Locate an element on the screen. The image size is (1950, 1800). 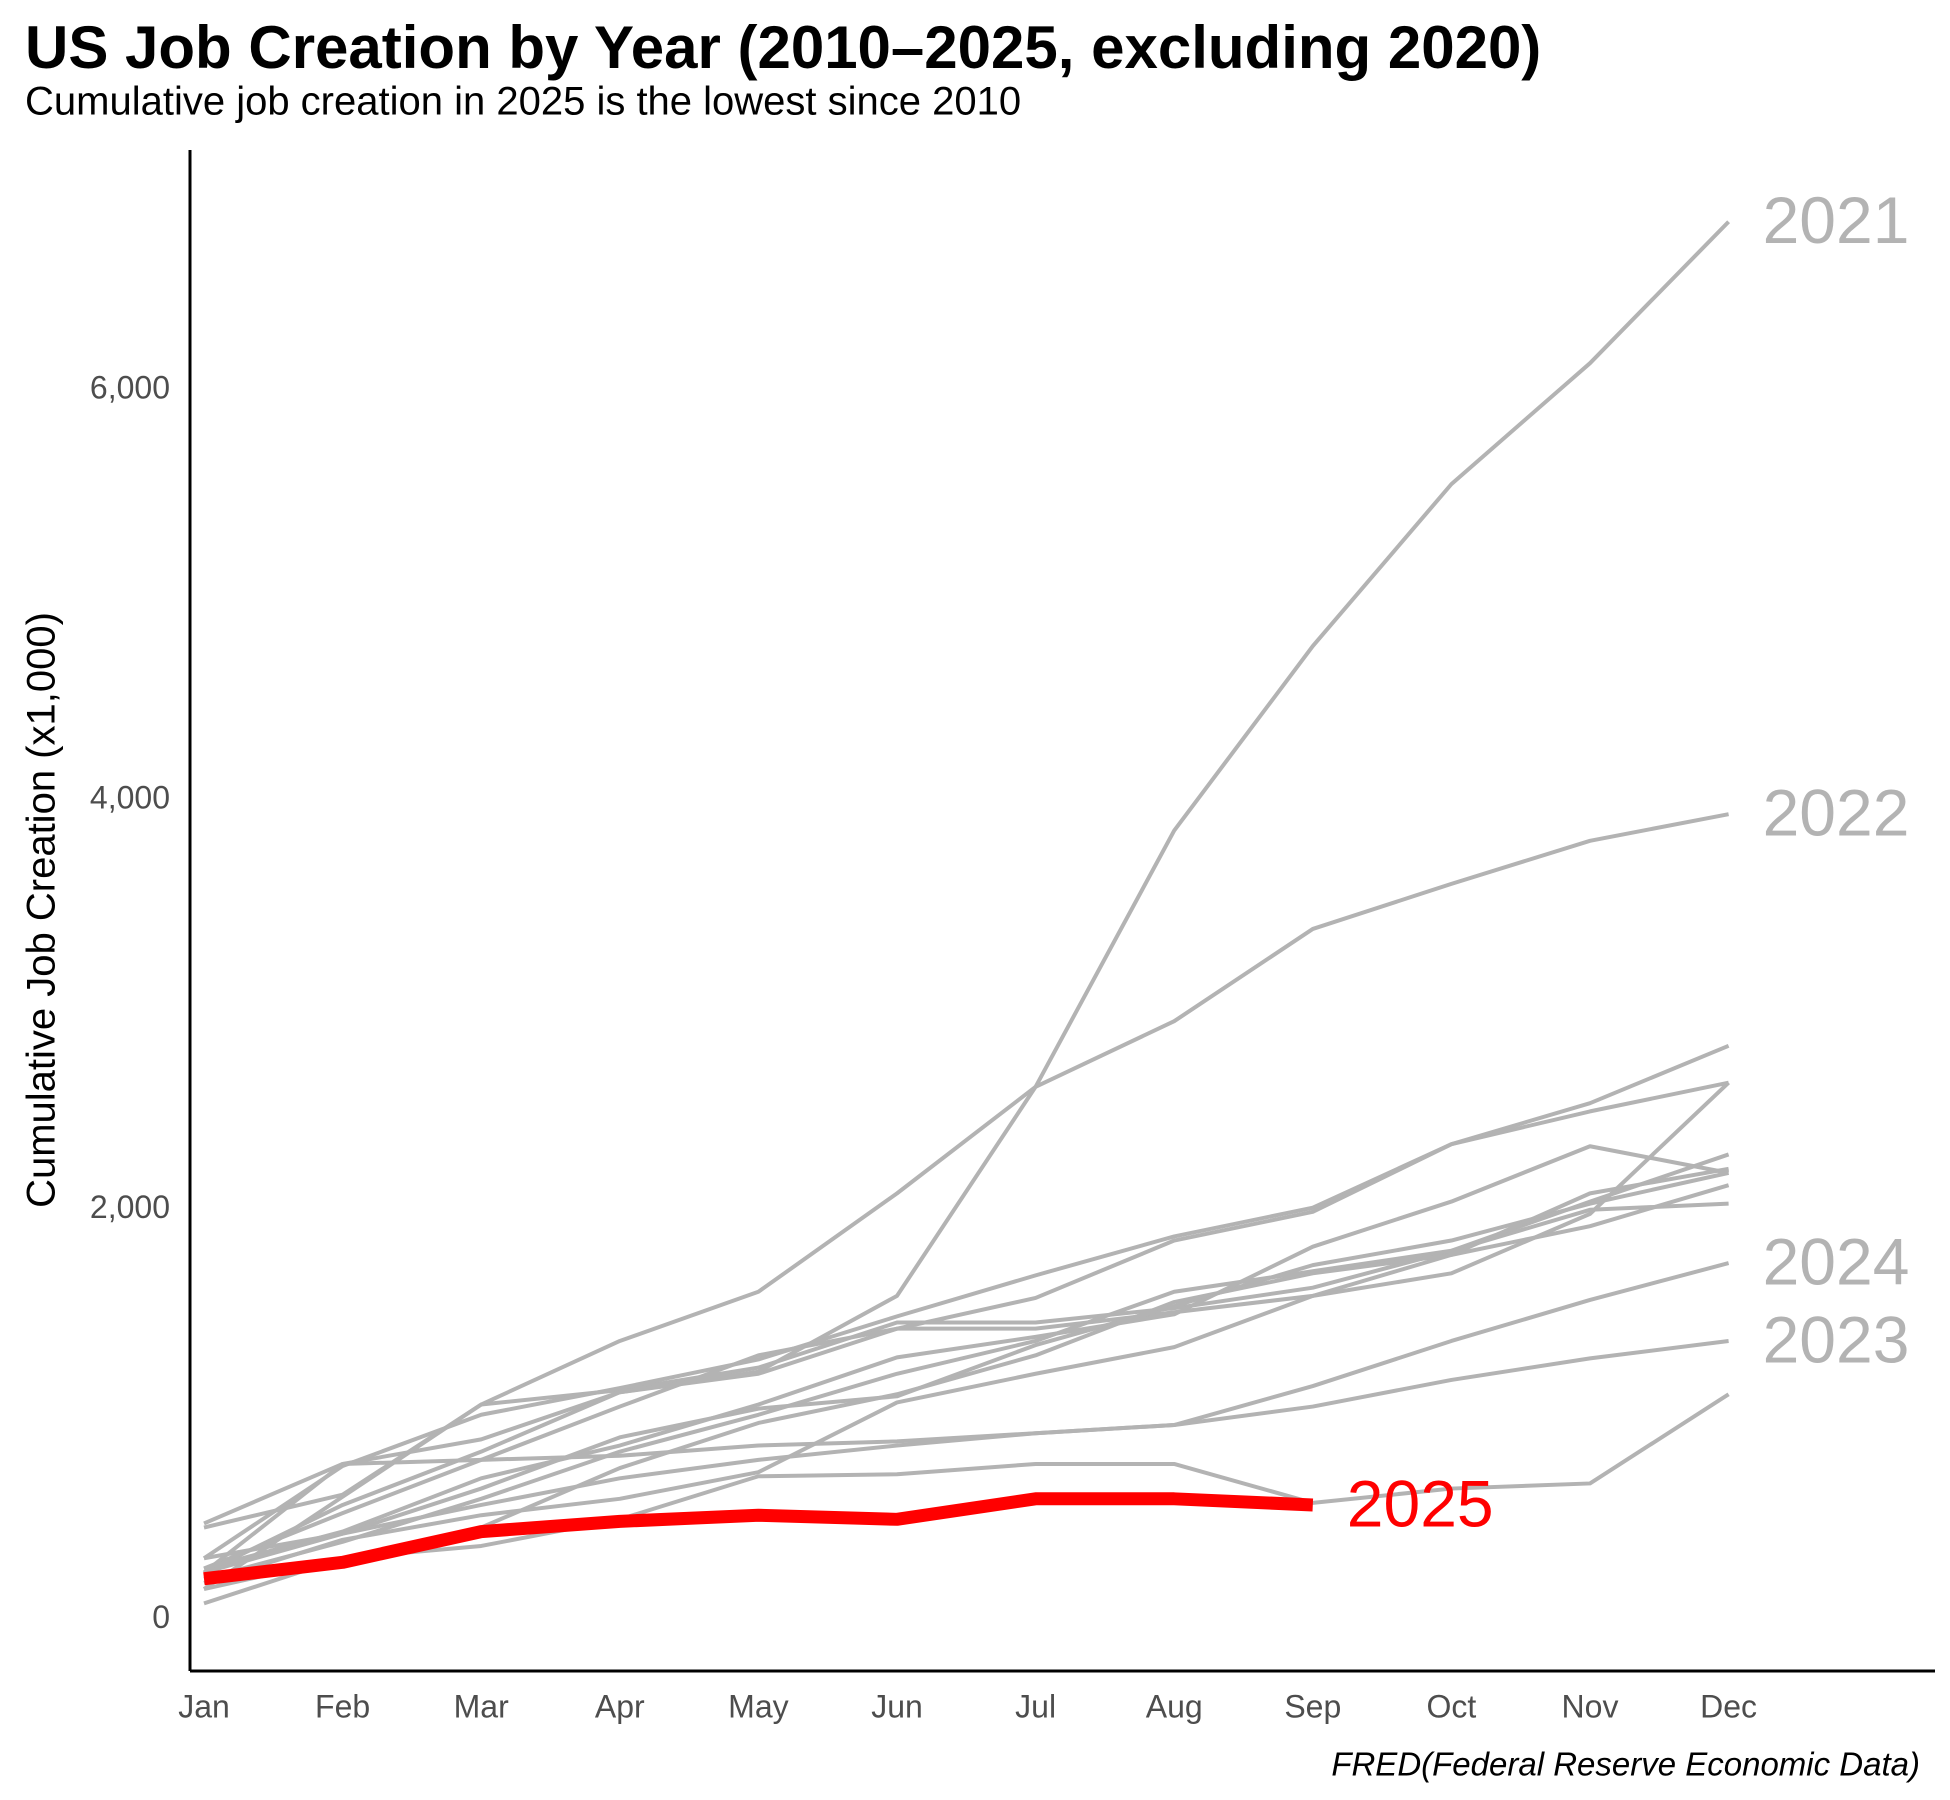
x-tick-label: Mar is located at coordinates (481, 1706).